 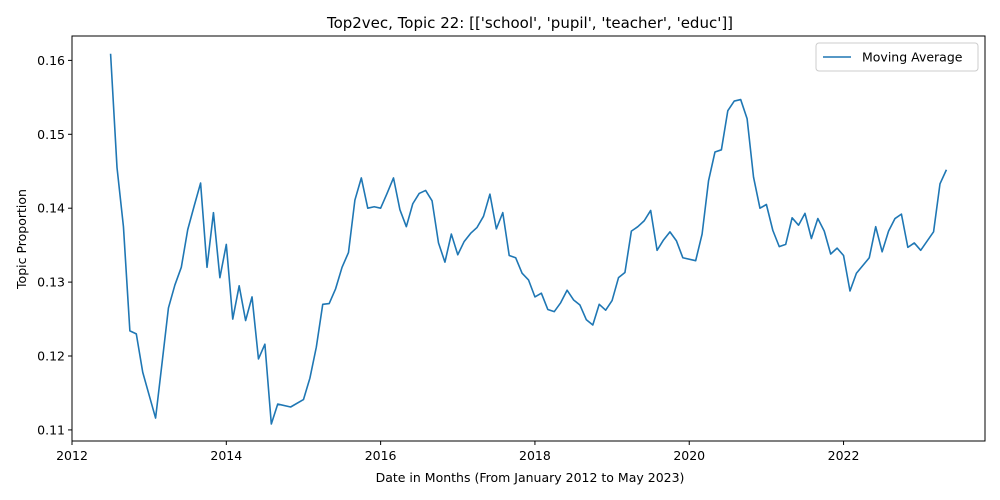 What do you see at coordinates (54, 245) in the screenshot?
I see `y-axis-ticks: 0.11 0.12 0.13 0.14 0.15 0.16` at bounding box center [54, 245].